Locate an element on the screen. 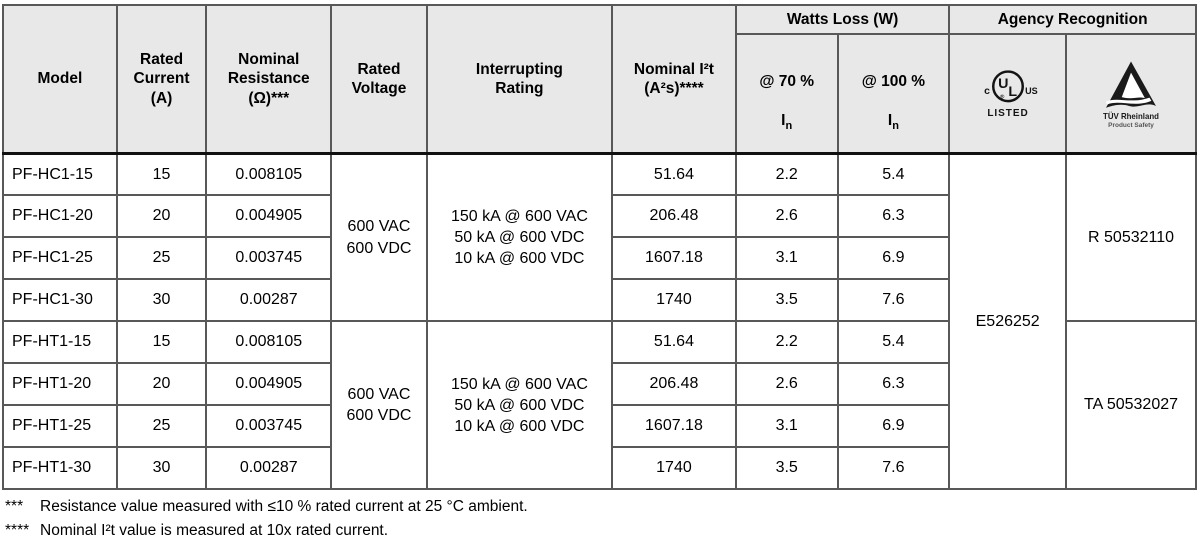 This screenshot has width=1200, height=543. model-cell: PF-HT1-15 is located at coordinates (60, 342).